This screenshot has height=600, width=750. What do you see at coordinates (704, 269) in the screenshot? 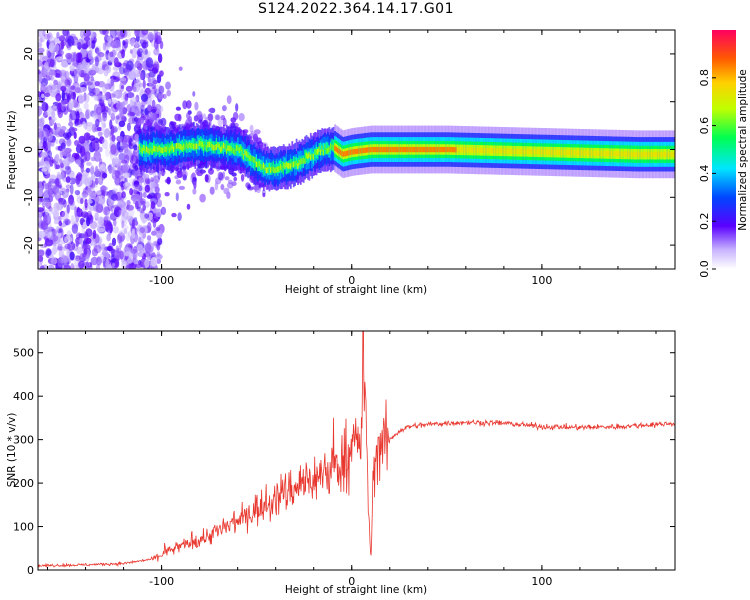
I see `colorbar-tick-label: 0.0` at bounding box center [704, 269].